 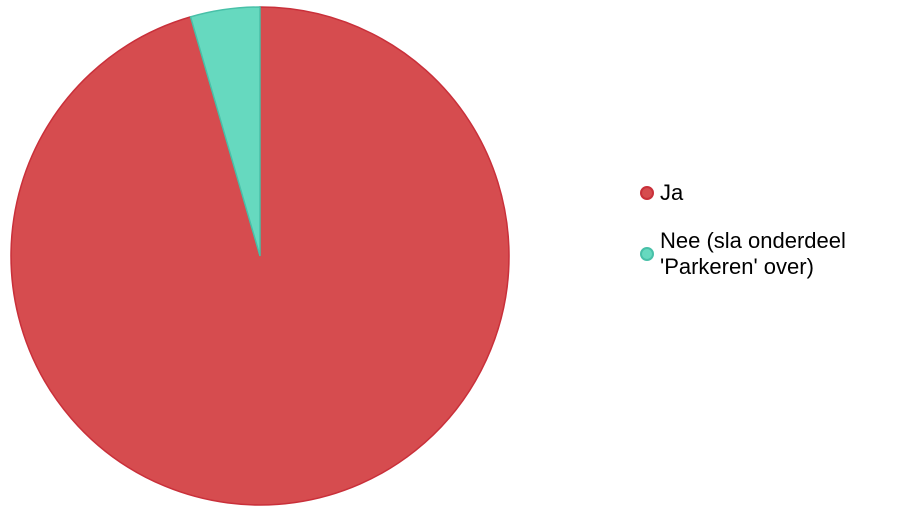 I want to click on legend-item-nee: Nee (sla onderdeel 'Parkeren' over), so click(x=775, y=254).